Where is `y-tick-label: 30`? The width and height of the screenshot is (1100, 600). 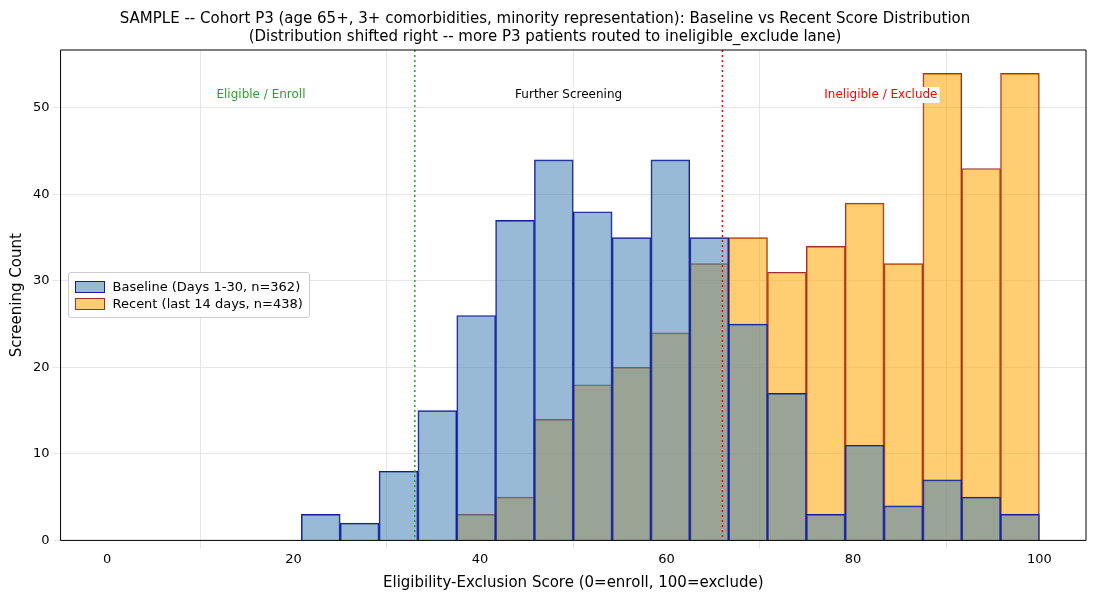
y-tick-label: 30 is located at coordinates (41, 280).